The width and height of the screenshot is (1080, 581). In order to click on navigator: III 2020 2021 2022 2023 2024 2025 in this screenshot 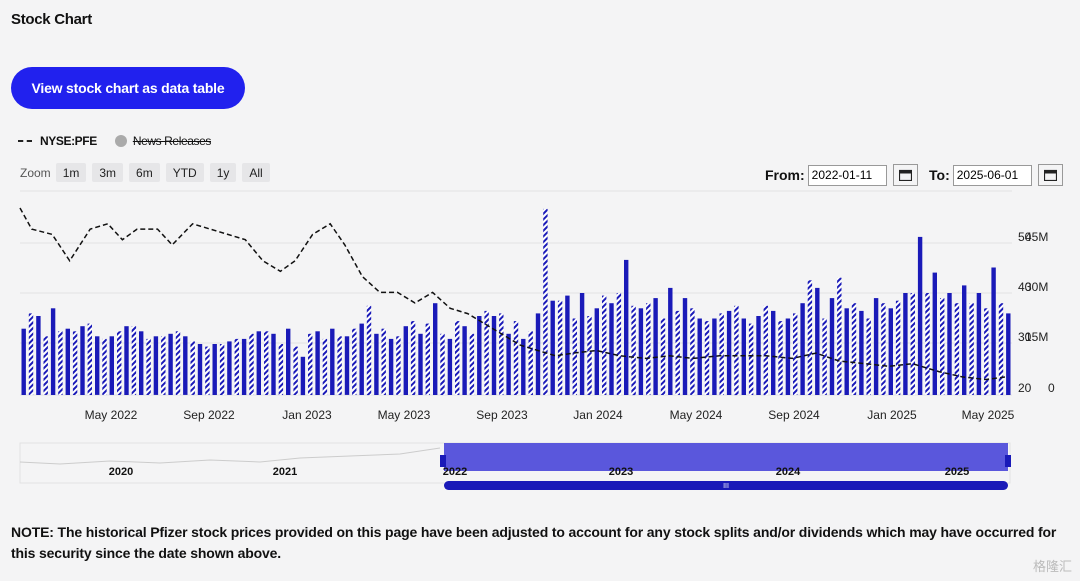, I will do `click(515, 466)`.